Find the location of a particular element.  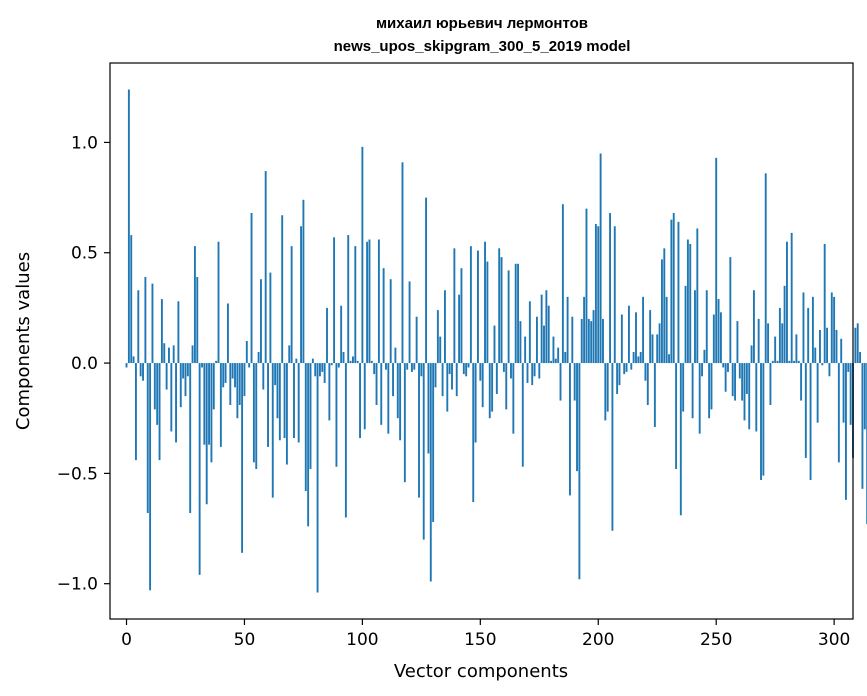

y-axis-label: Components values is located at coordinates (23, 341).